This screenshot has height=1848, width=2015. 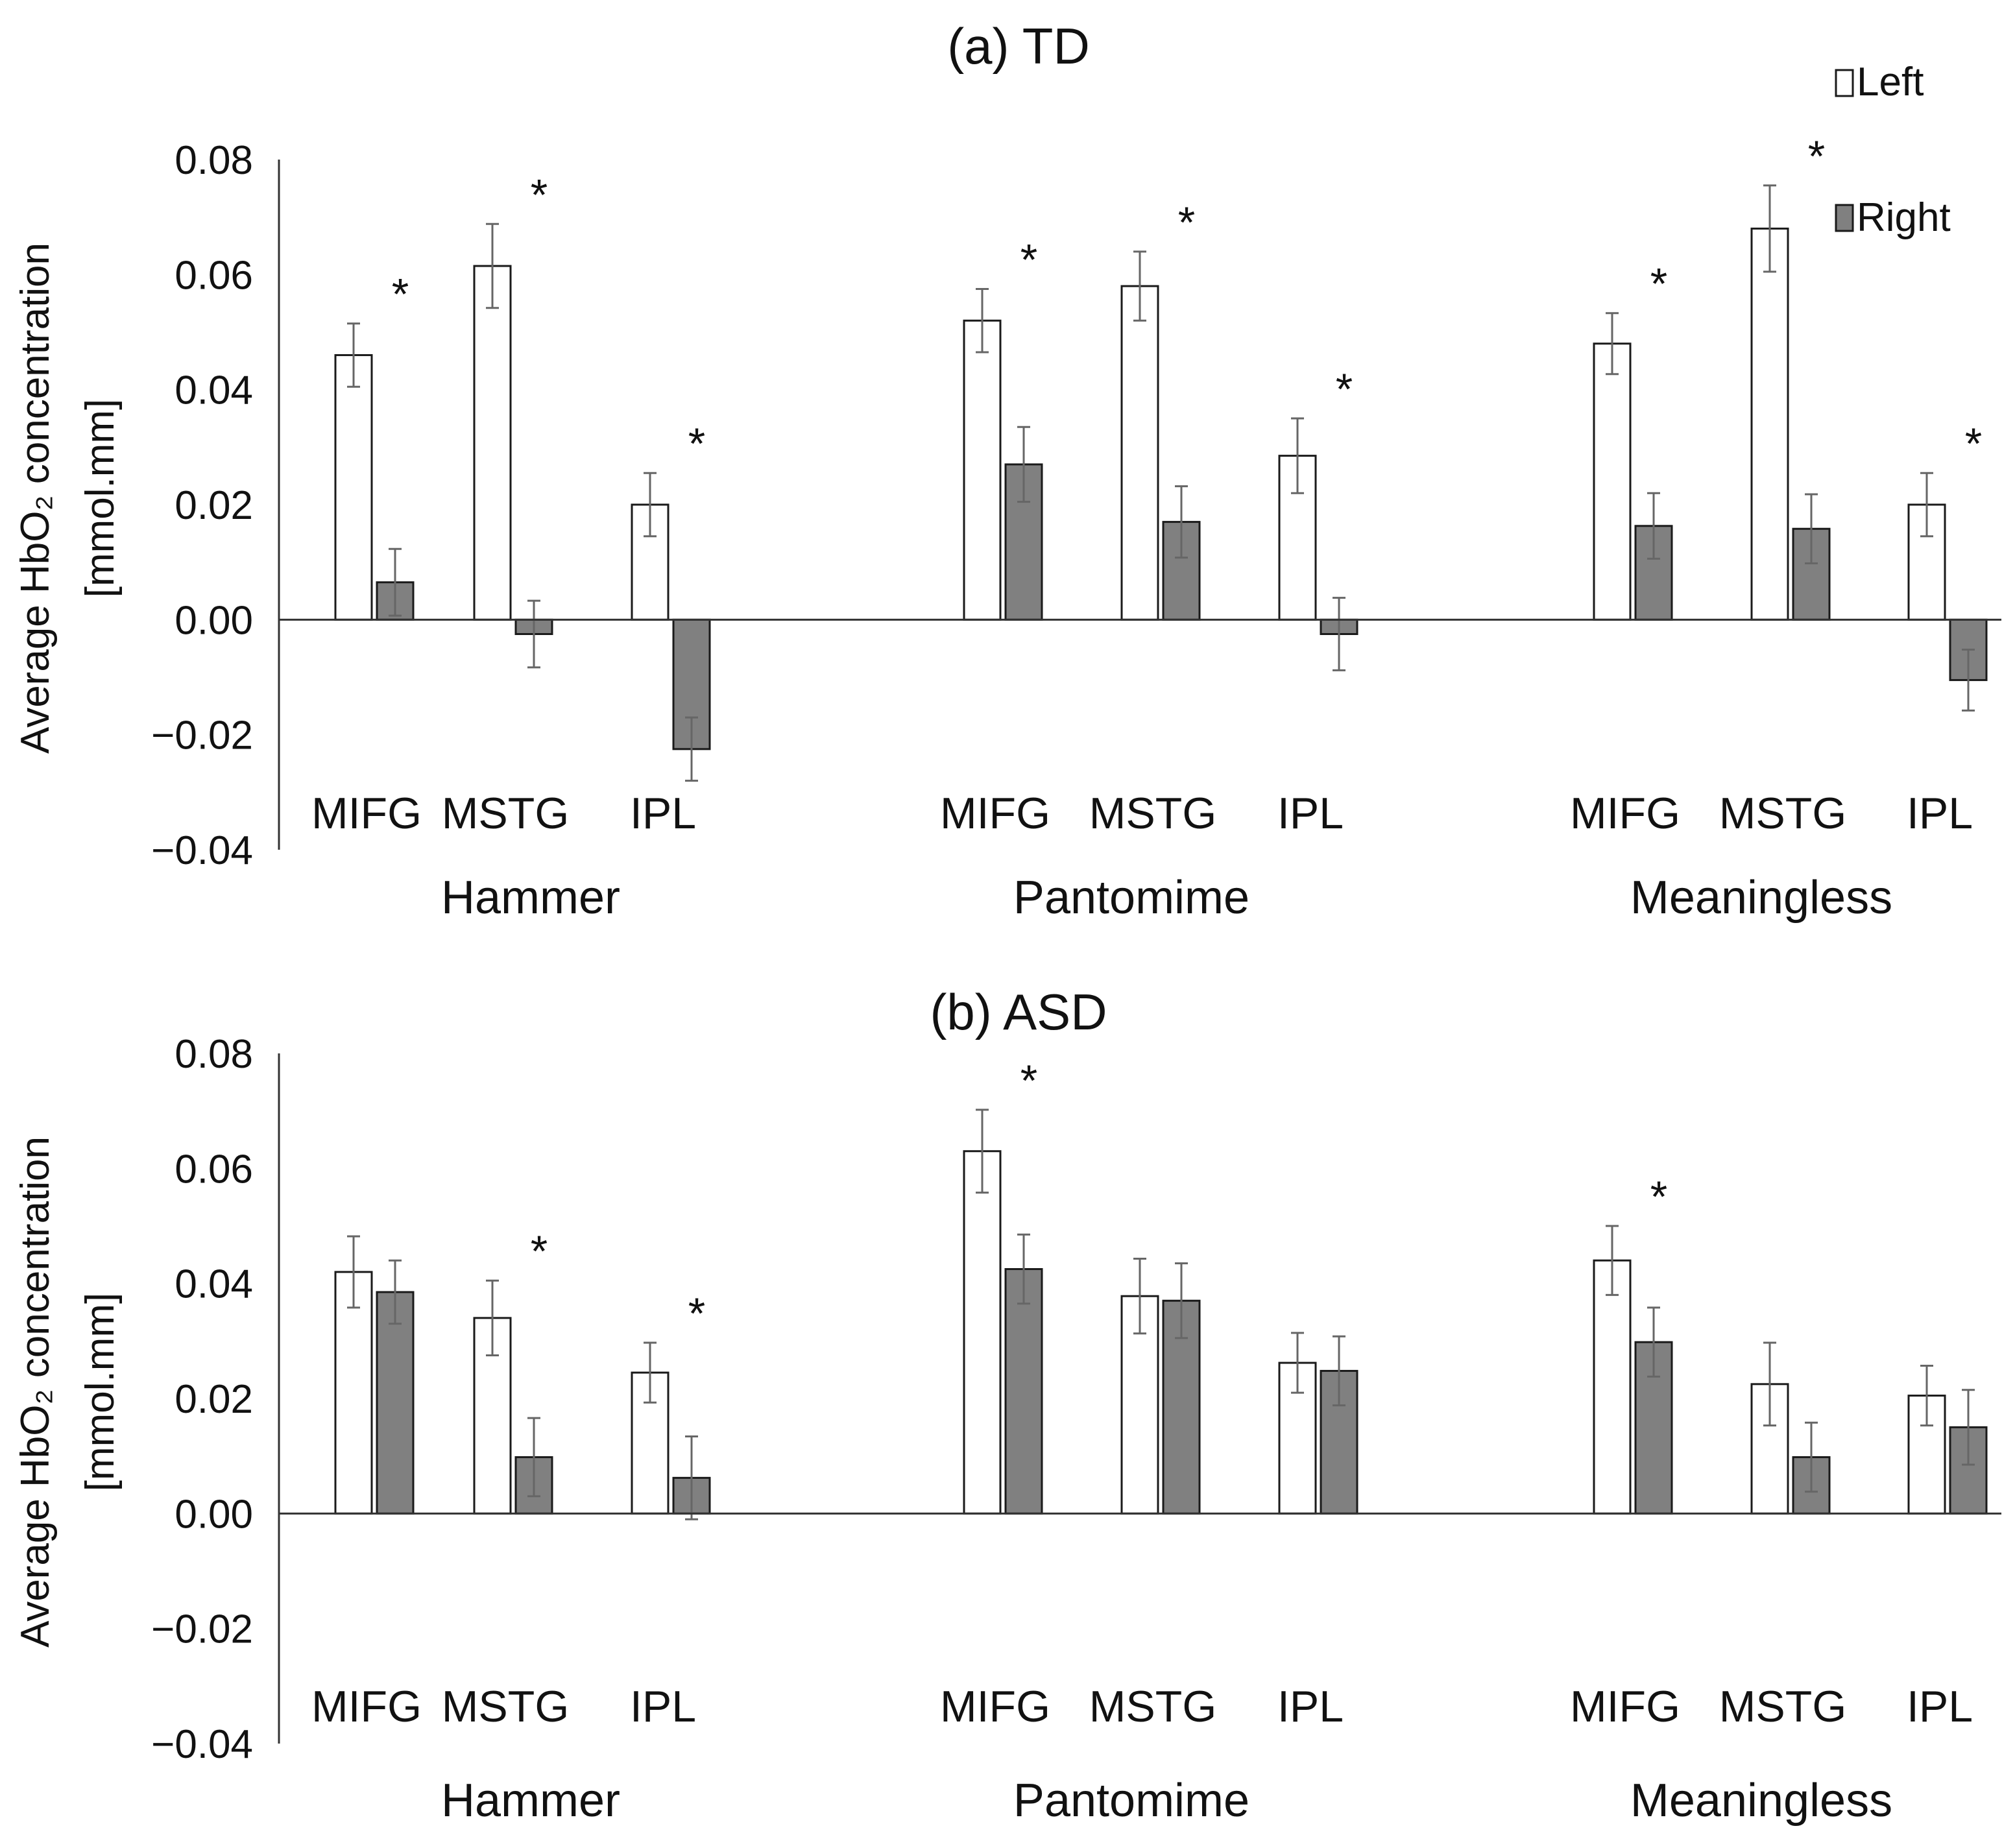 What do you see at coordinates (395, 1403) in the screenshot?
I see `bar-right-hammer-mifg` at bounding box center [395, 1403].